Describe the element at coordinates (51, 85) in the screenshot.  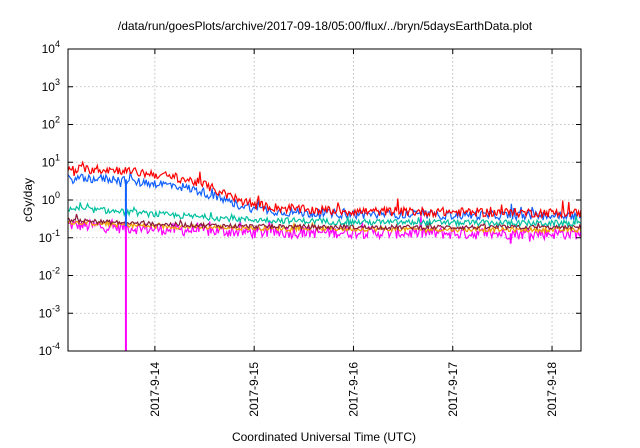
I see `y-tick-label: 10³` at that location.